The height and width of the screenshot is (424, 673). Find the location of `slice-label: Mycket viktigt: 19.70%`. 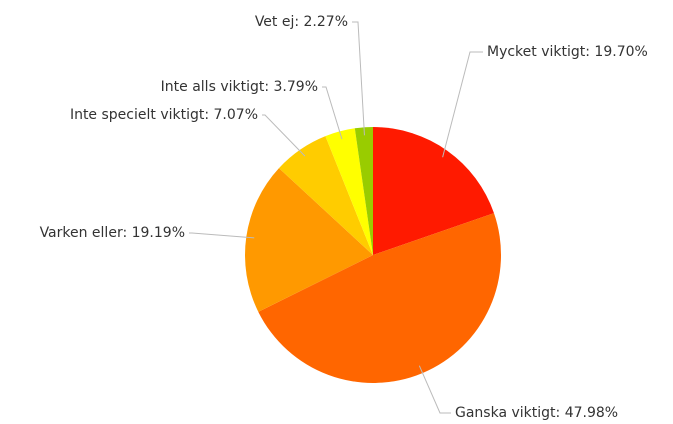

slice-label: Mycket viktigt: 19.70% is located at coordinates (567, 52).